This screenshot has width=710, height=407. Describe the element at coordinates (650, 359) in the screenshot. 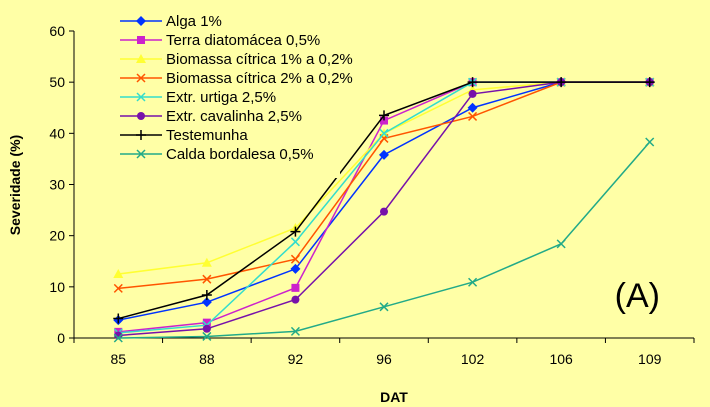

I see `x-tick-label: 109` at that location.